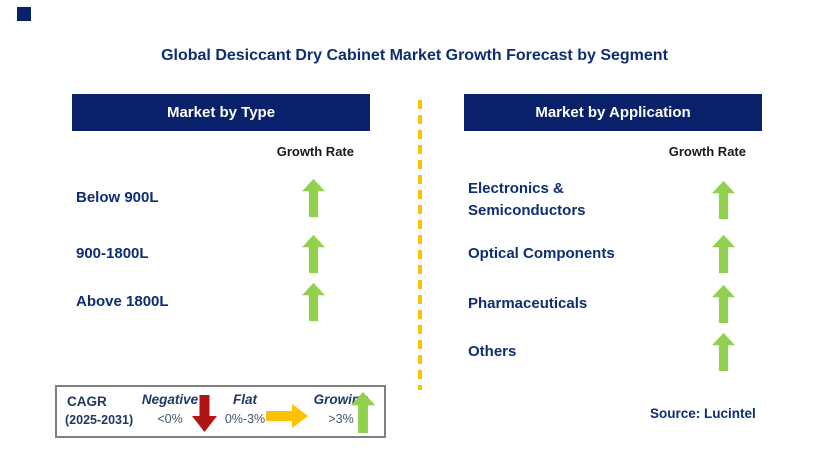 This screenshot has width=829, height=463. Describe the element at coordinates (287, 416) in the screenshot. I see `flat-right-arrow-icon` at that location.